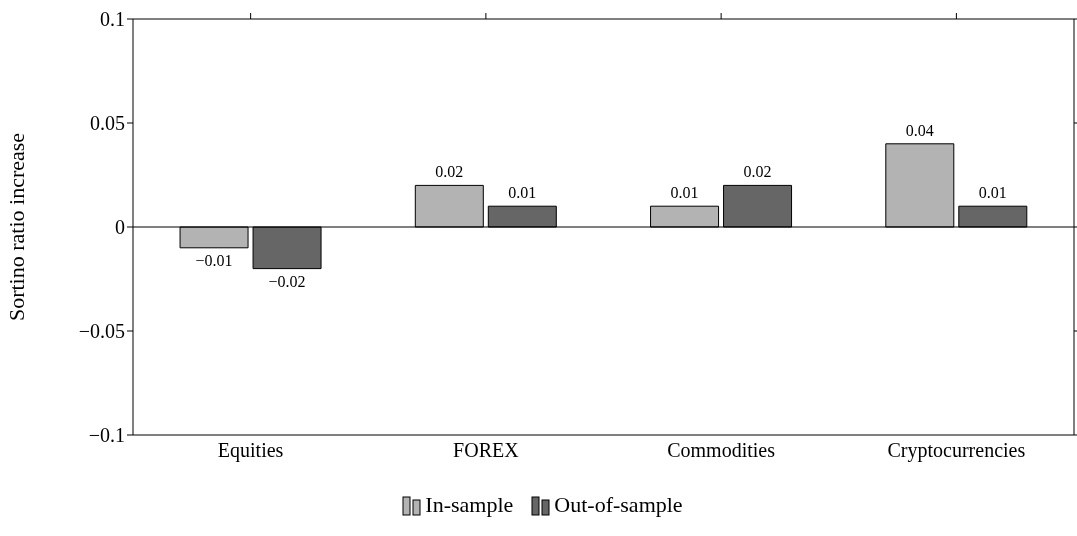  Describe the element at coordinates (721, 450) in the screenshot. I see `x-tick-label: Commodities` at that location.